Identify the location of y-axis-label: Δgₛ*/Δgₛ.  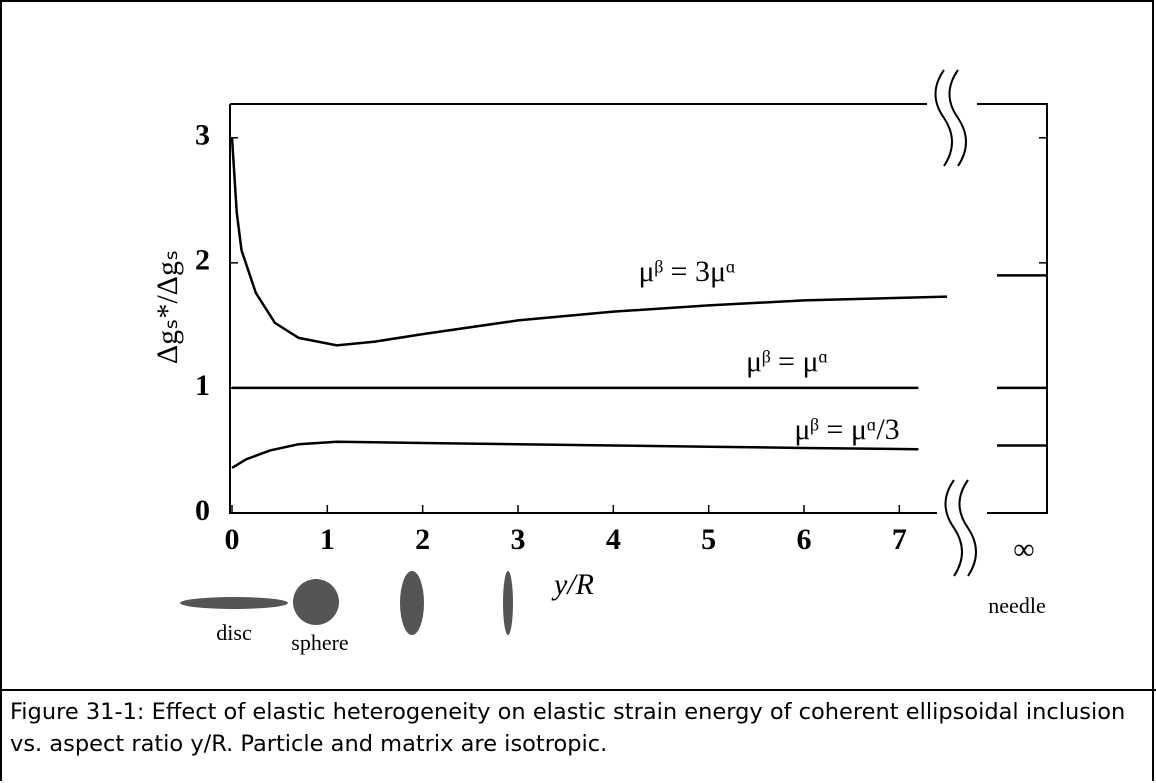
(167, 307).